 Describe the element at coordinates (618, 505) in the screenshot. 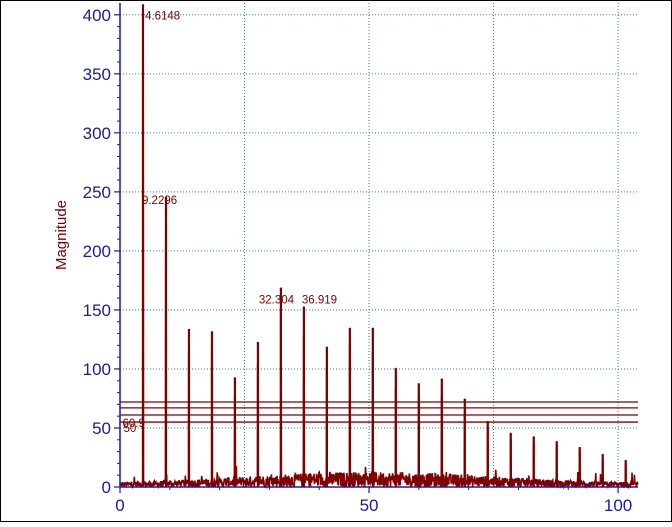

I see `x-tick-label: 100` at that location.